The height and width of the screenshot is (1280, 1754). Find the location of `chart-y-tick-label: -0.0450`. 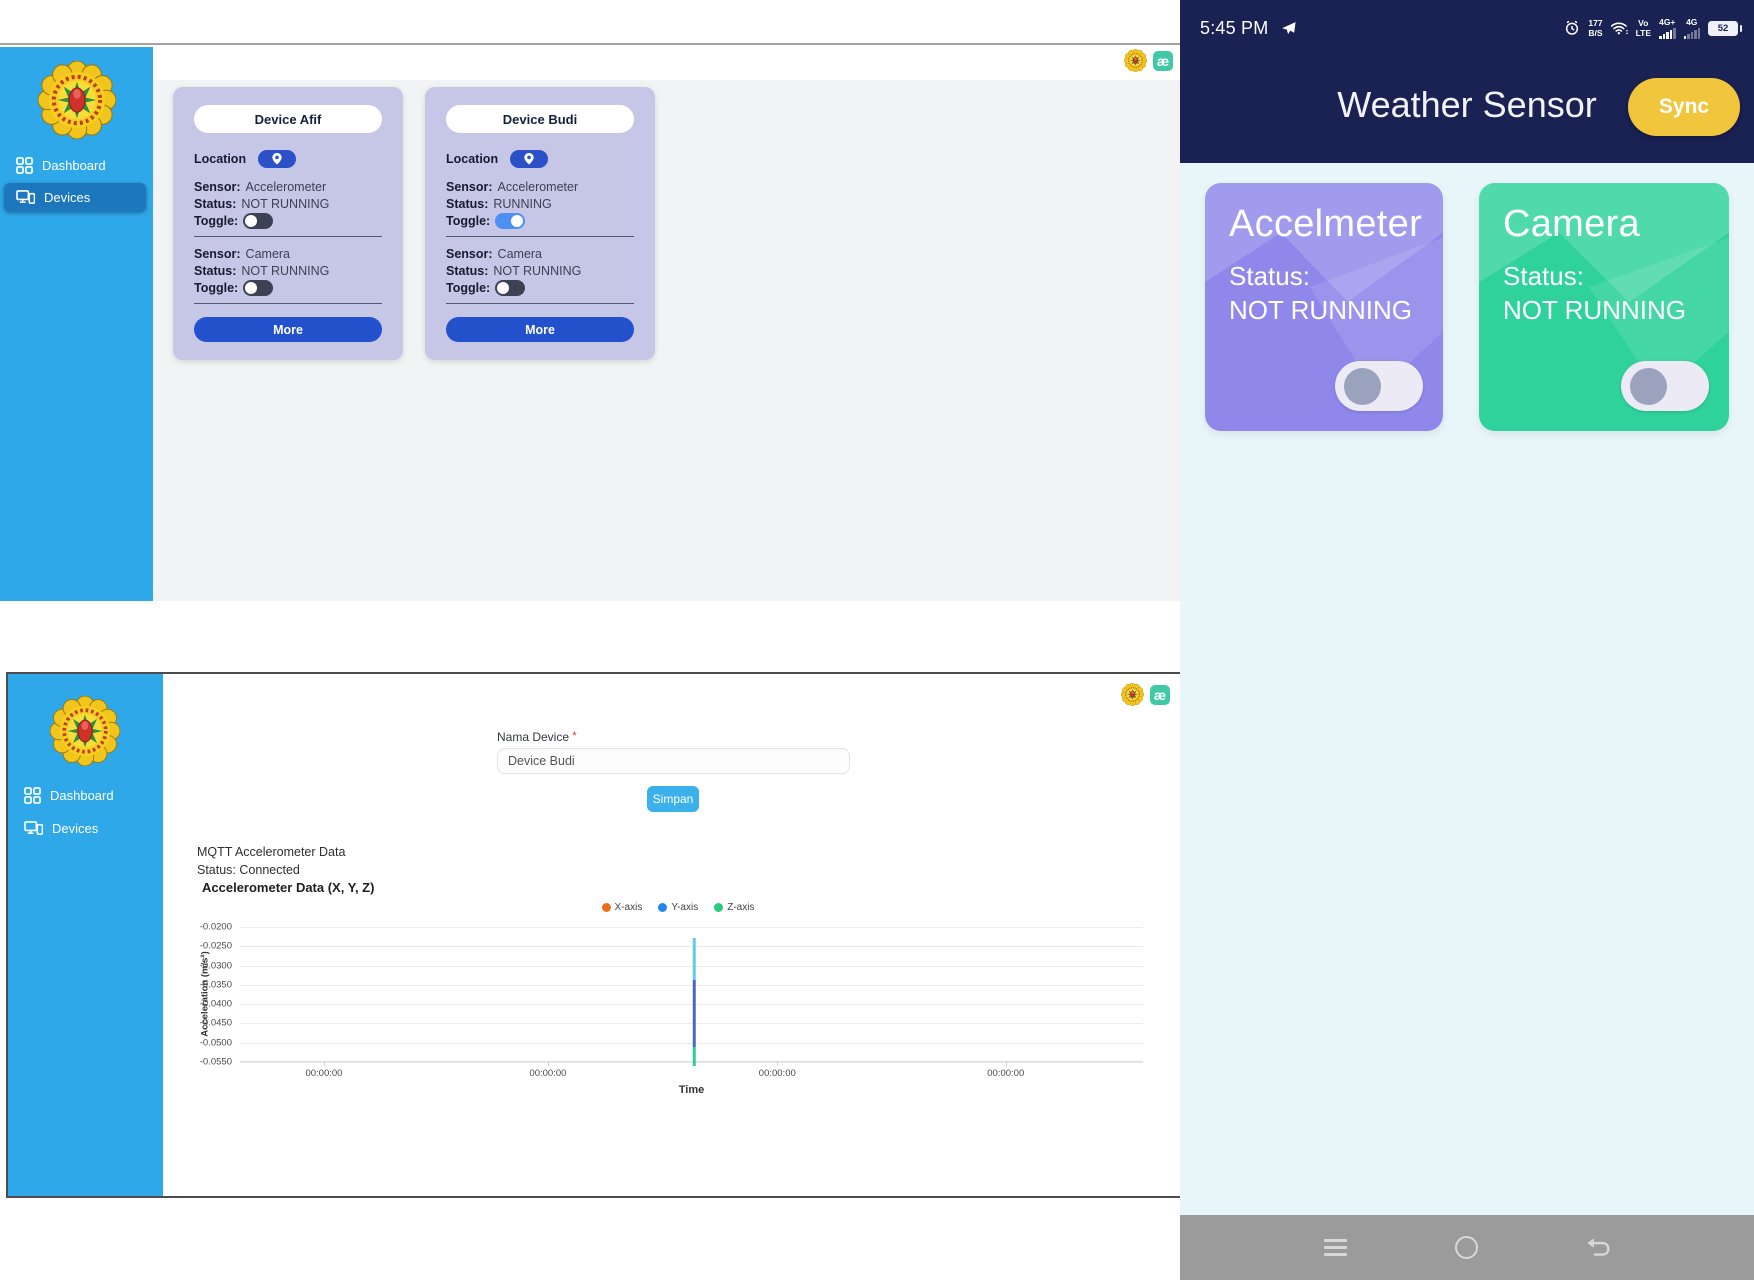

chart-y-tick-label: -0.0450 is located at coordinates (215, 1023).